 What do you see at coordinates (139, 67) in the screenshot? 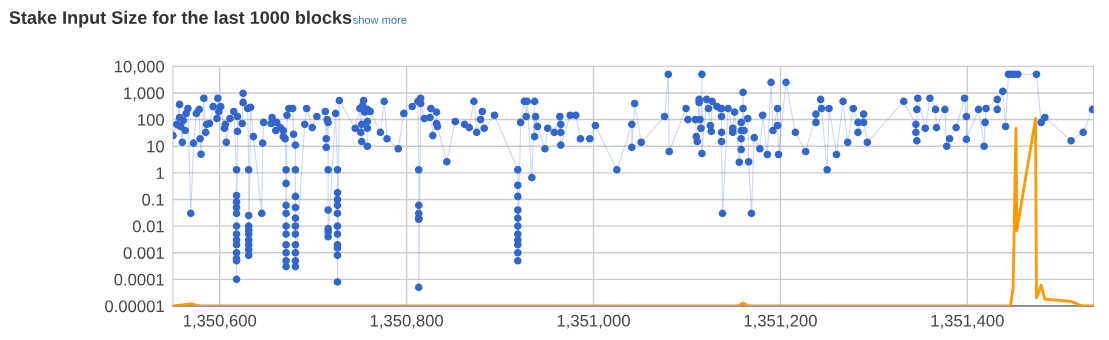
I see `y-tick-label: 10,000` at bounding box center [139, 67].